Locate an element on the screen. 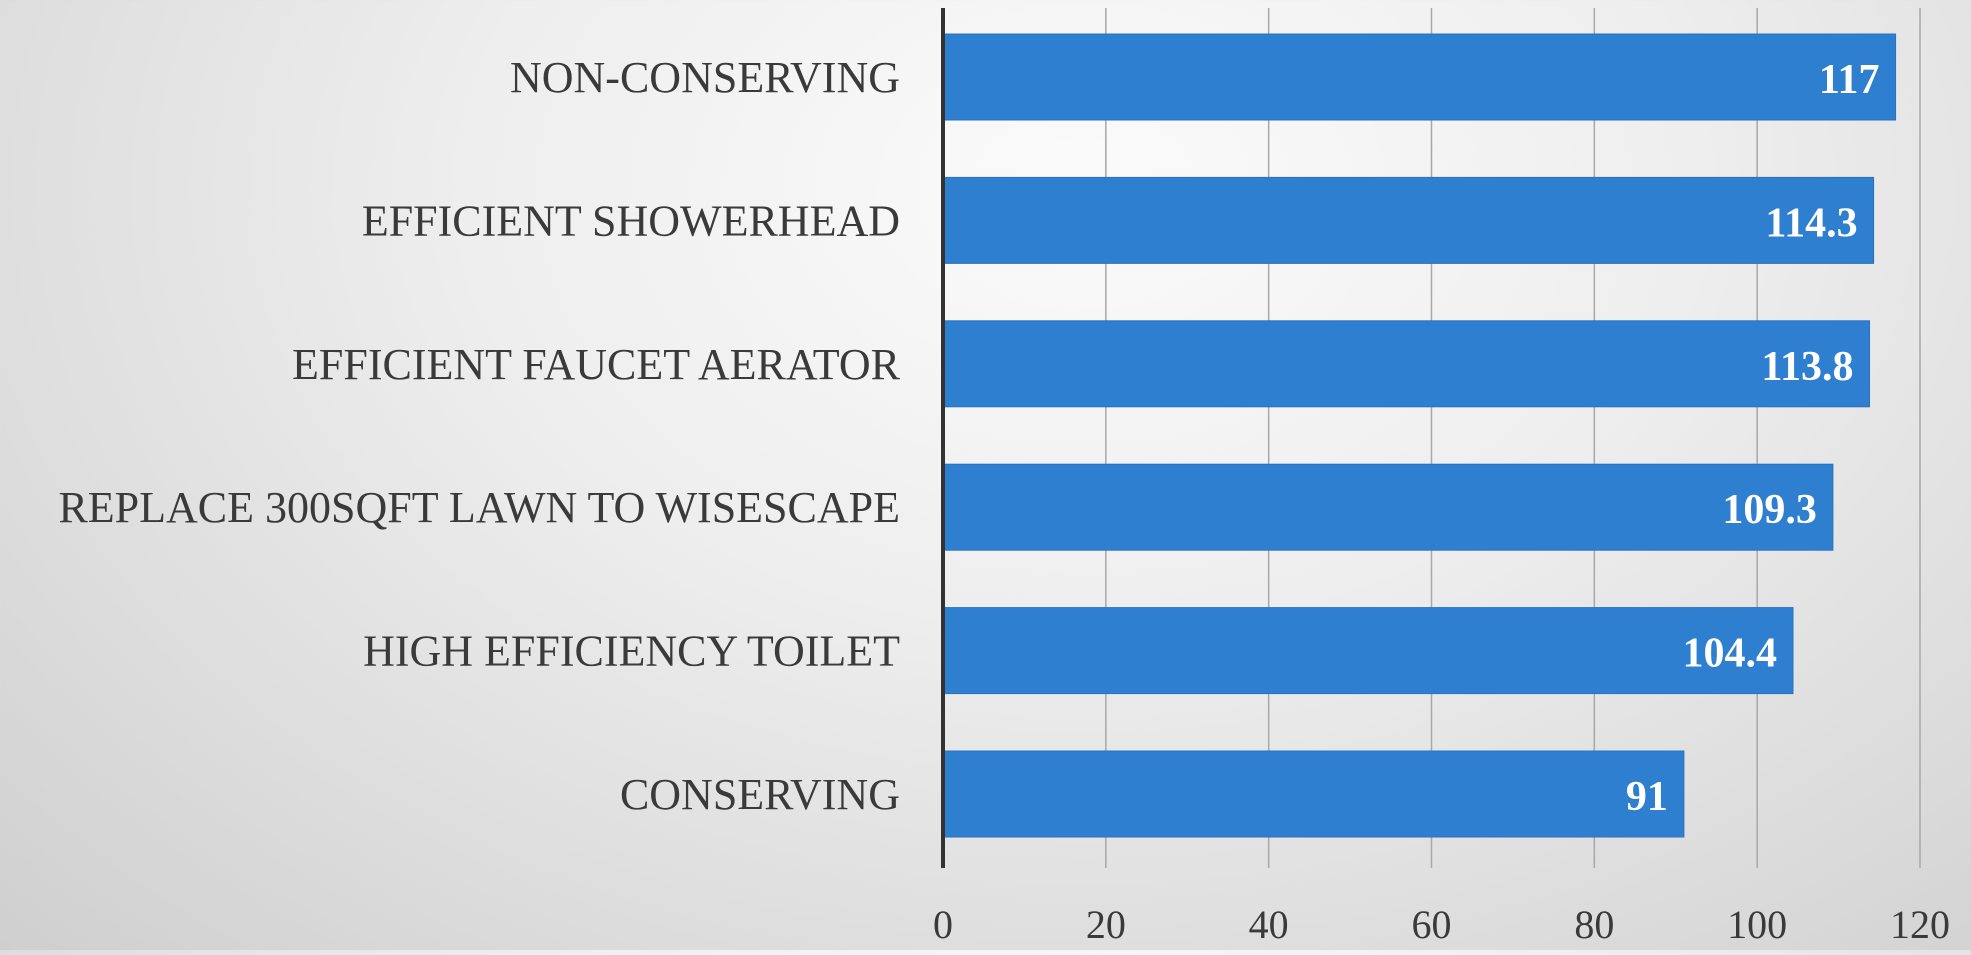  category-label: NON-CONSERVING is located at coordinates (705, 77).